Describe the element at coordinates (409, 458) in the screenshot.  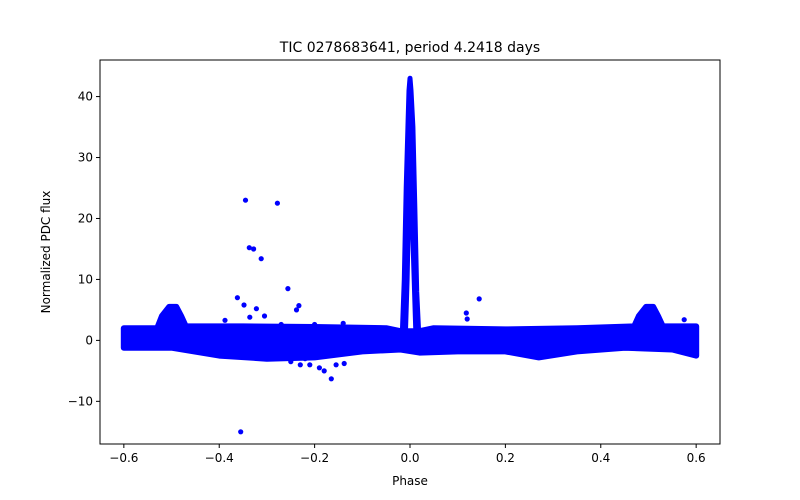
I see `x-tick-label: 0.0` at that location.